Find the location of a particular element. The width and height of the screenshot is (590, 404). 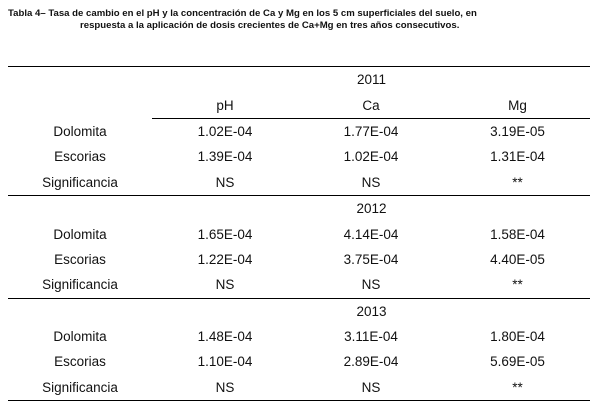

year-row-2011: 2011 is located at coordinates (299, 79).